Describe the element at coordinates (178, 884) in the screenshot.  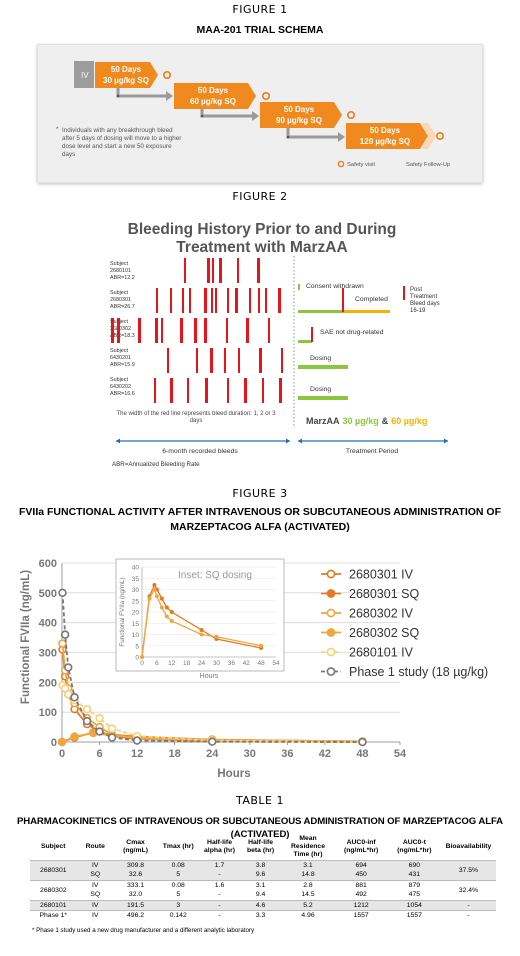
I see `table-cell: 0.08` at that location.